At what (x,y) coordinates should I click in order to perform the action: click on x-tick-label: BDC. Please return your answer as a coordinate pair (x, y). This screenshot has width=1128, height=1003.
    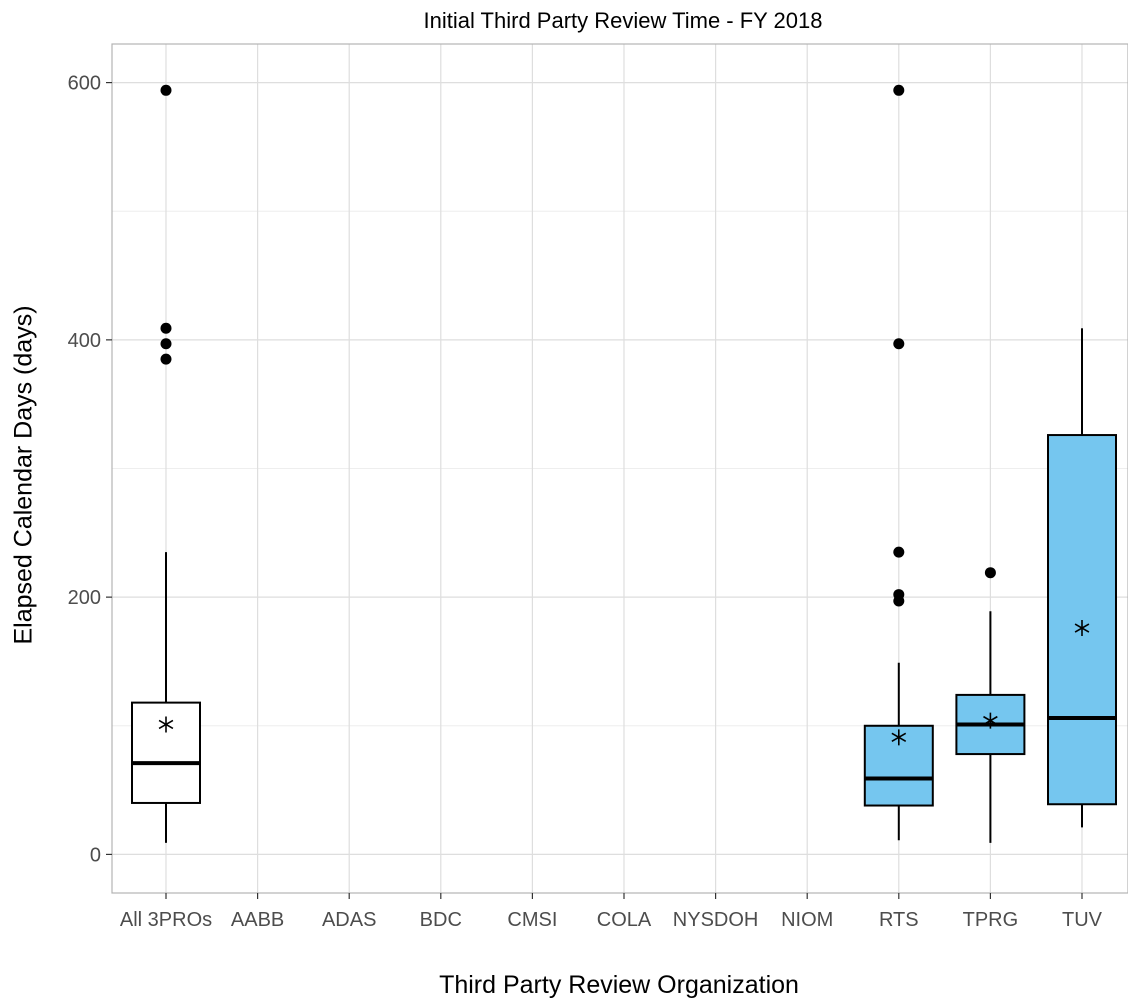
    Looking at the image, I should click on (441, 920).